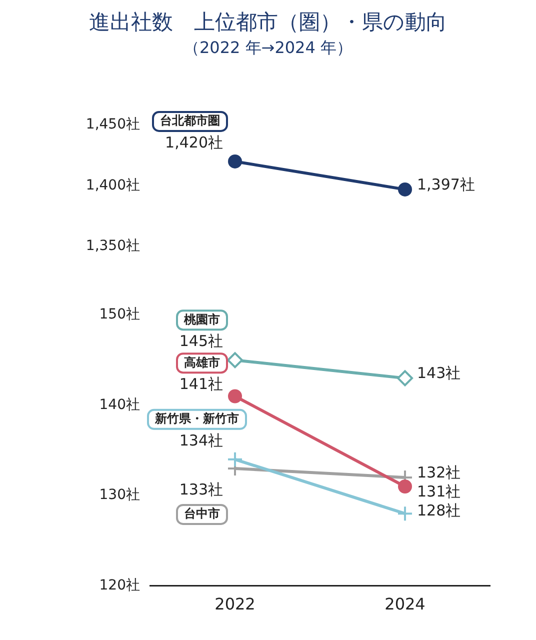  What do you see at coordinates (119, 495) in the screenshot?
I see `y-tick-label: 130社` at bounding box center [119, 495].